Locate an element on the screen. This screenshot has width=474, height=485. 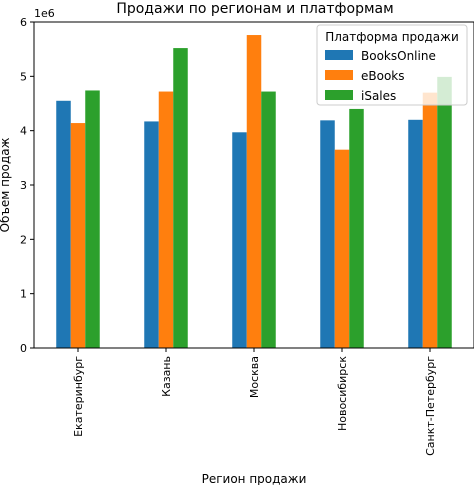
legend-box is located at coordinates (392, 65).